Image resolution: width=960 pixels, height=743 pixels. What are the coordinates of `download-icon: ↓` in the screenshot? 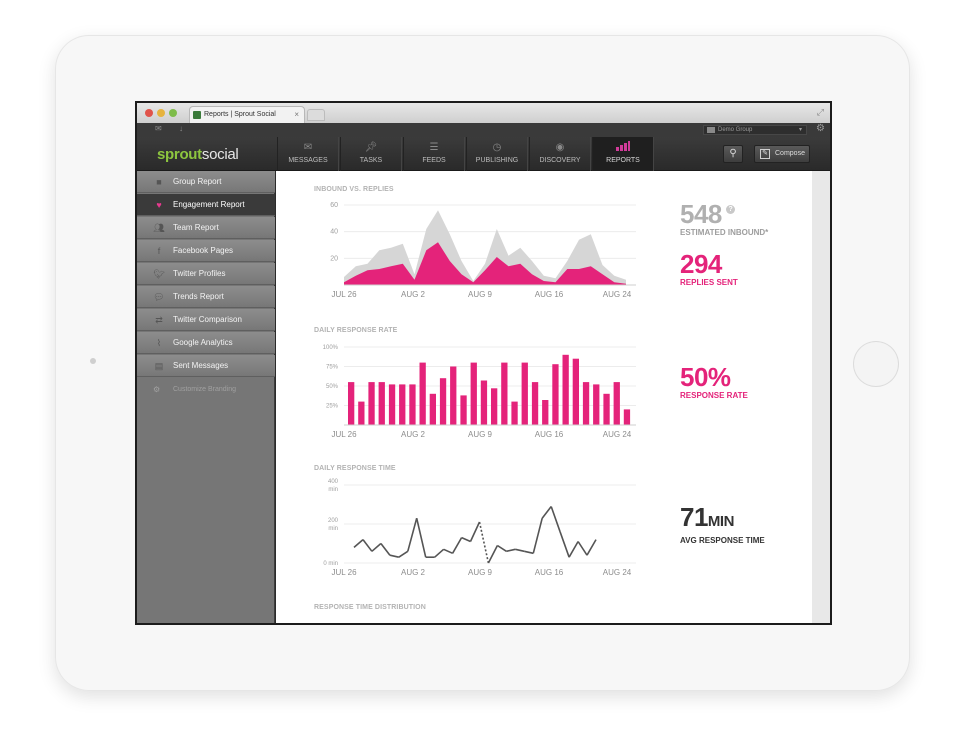 It's located at (181, 128).